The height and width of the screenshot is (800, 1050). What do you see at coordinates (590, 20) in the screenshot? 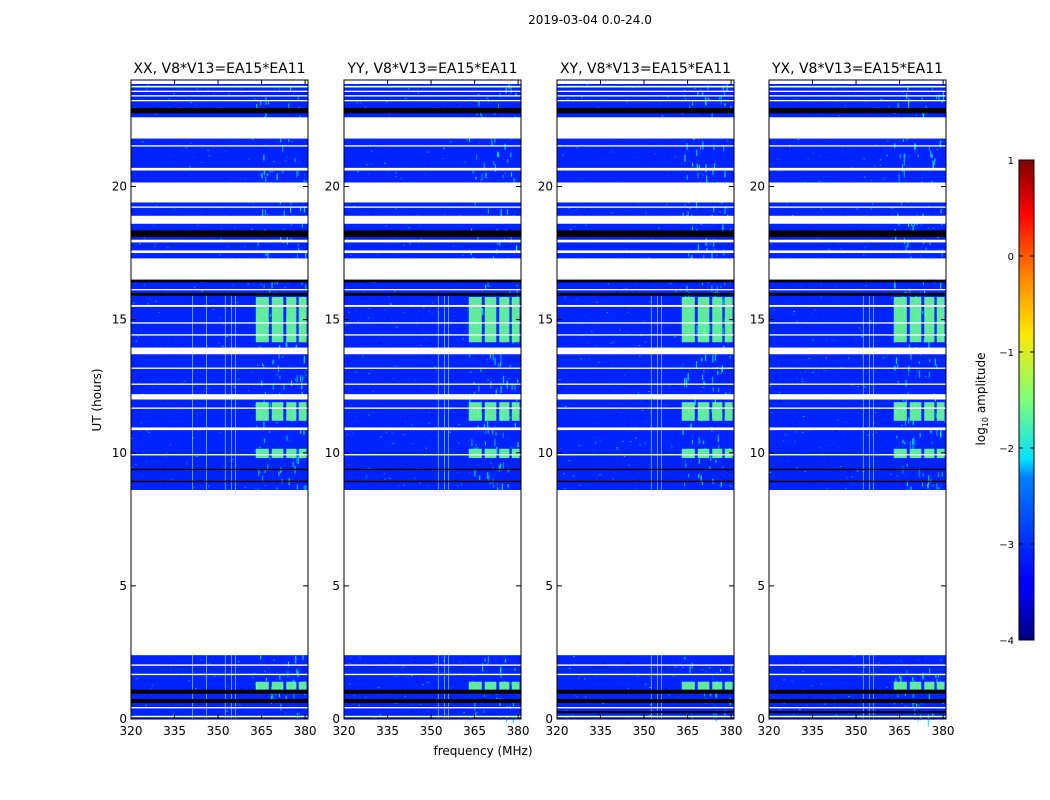
I see `figure-suptitle: 2019-03-04 0.0-24.0` at bounding box center [590, 20].